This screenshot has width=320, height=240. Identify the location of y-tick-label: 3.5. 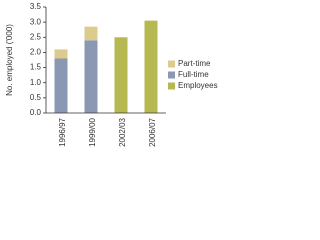
(36, 6).